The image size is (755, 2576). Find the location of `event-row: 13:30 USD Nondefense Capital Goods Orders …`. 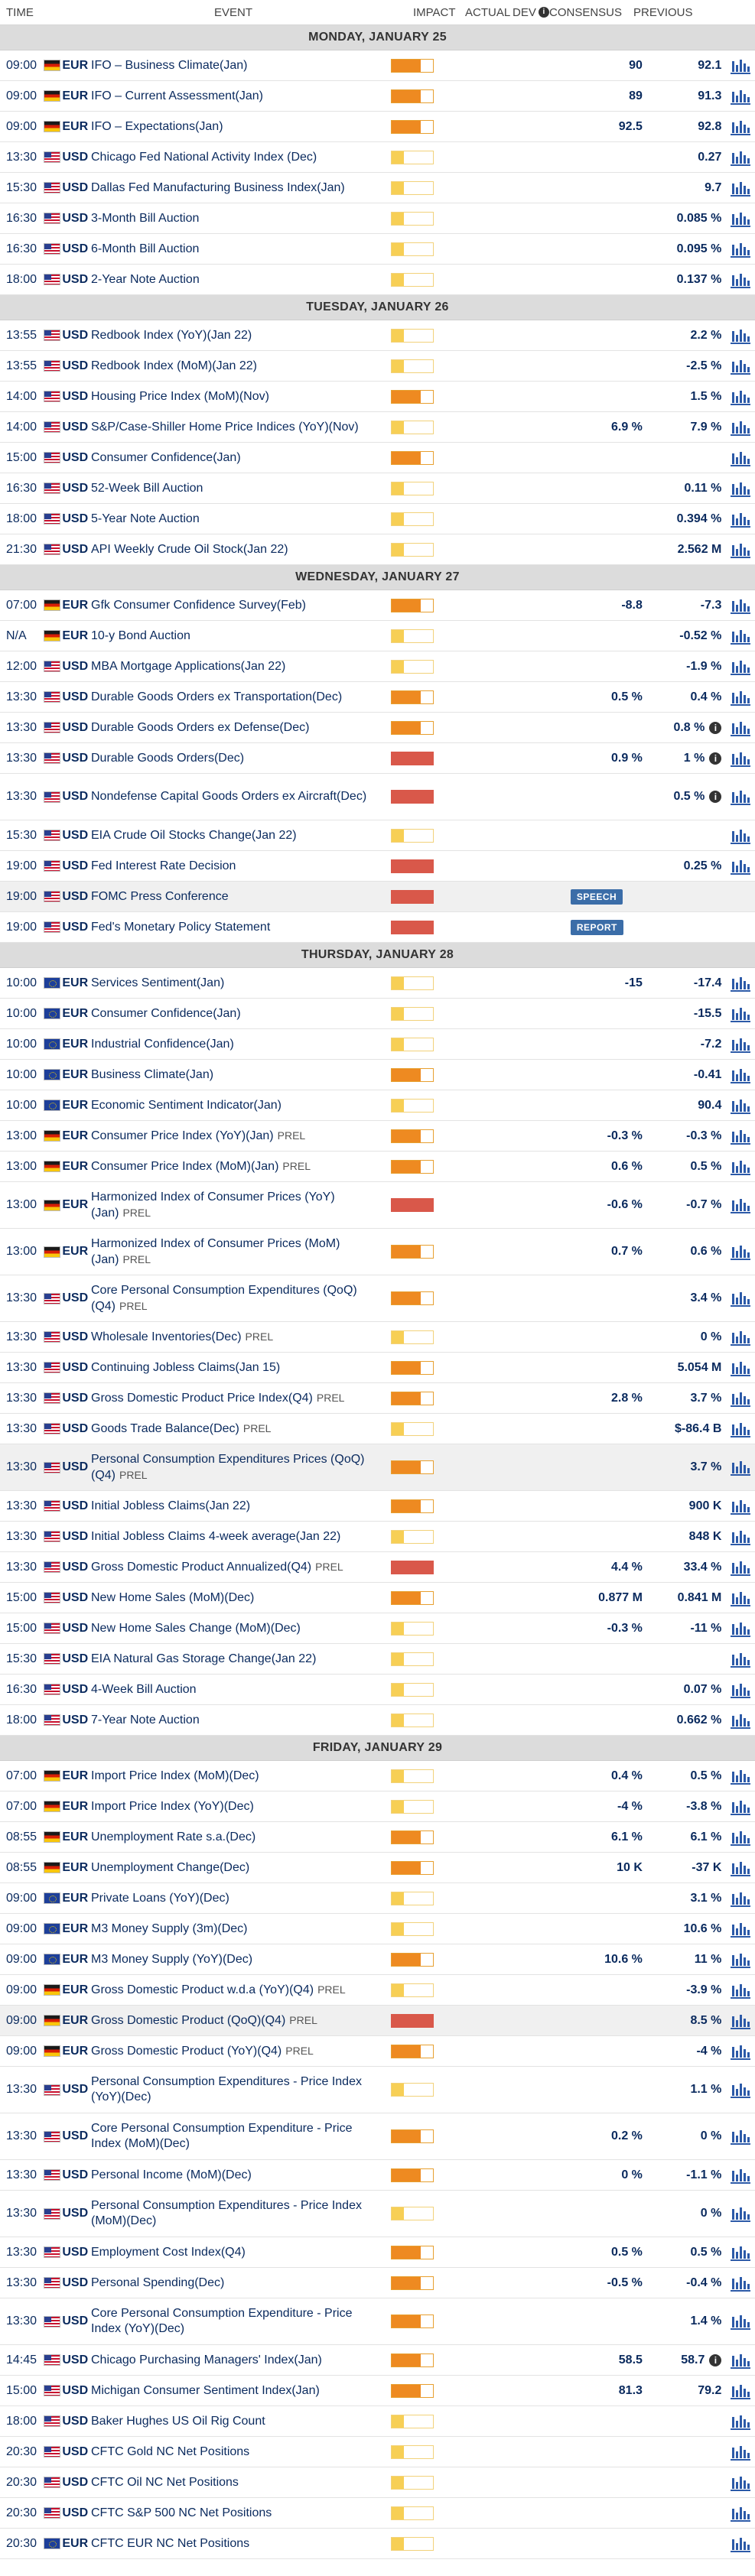

event-row: 13:30 USD Nondefense Capital Goods Orders … is located at coordinates (378, 797).